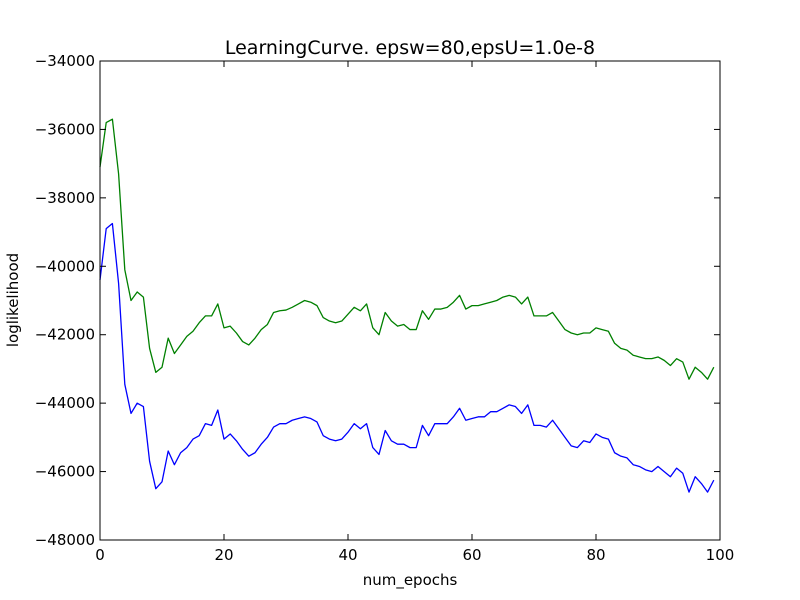 Image resolution: width=800 pixels, height=600 pixels. Describe the element at coordinates (65, 403) in the screenshot. I see `y-tick-label: −44000` at that location.